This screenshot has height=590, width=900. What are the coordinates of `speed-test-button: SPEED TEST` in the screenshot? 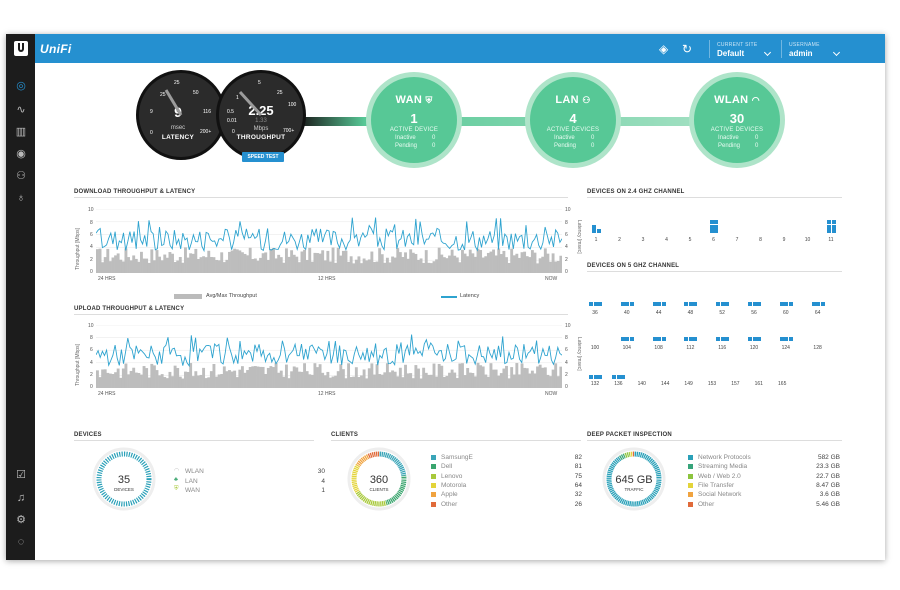 It's located at (263, 157).